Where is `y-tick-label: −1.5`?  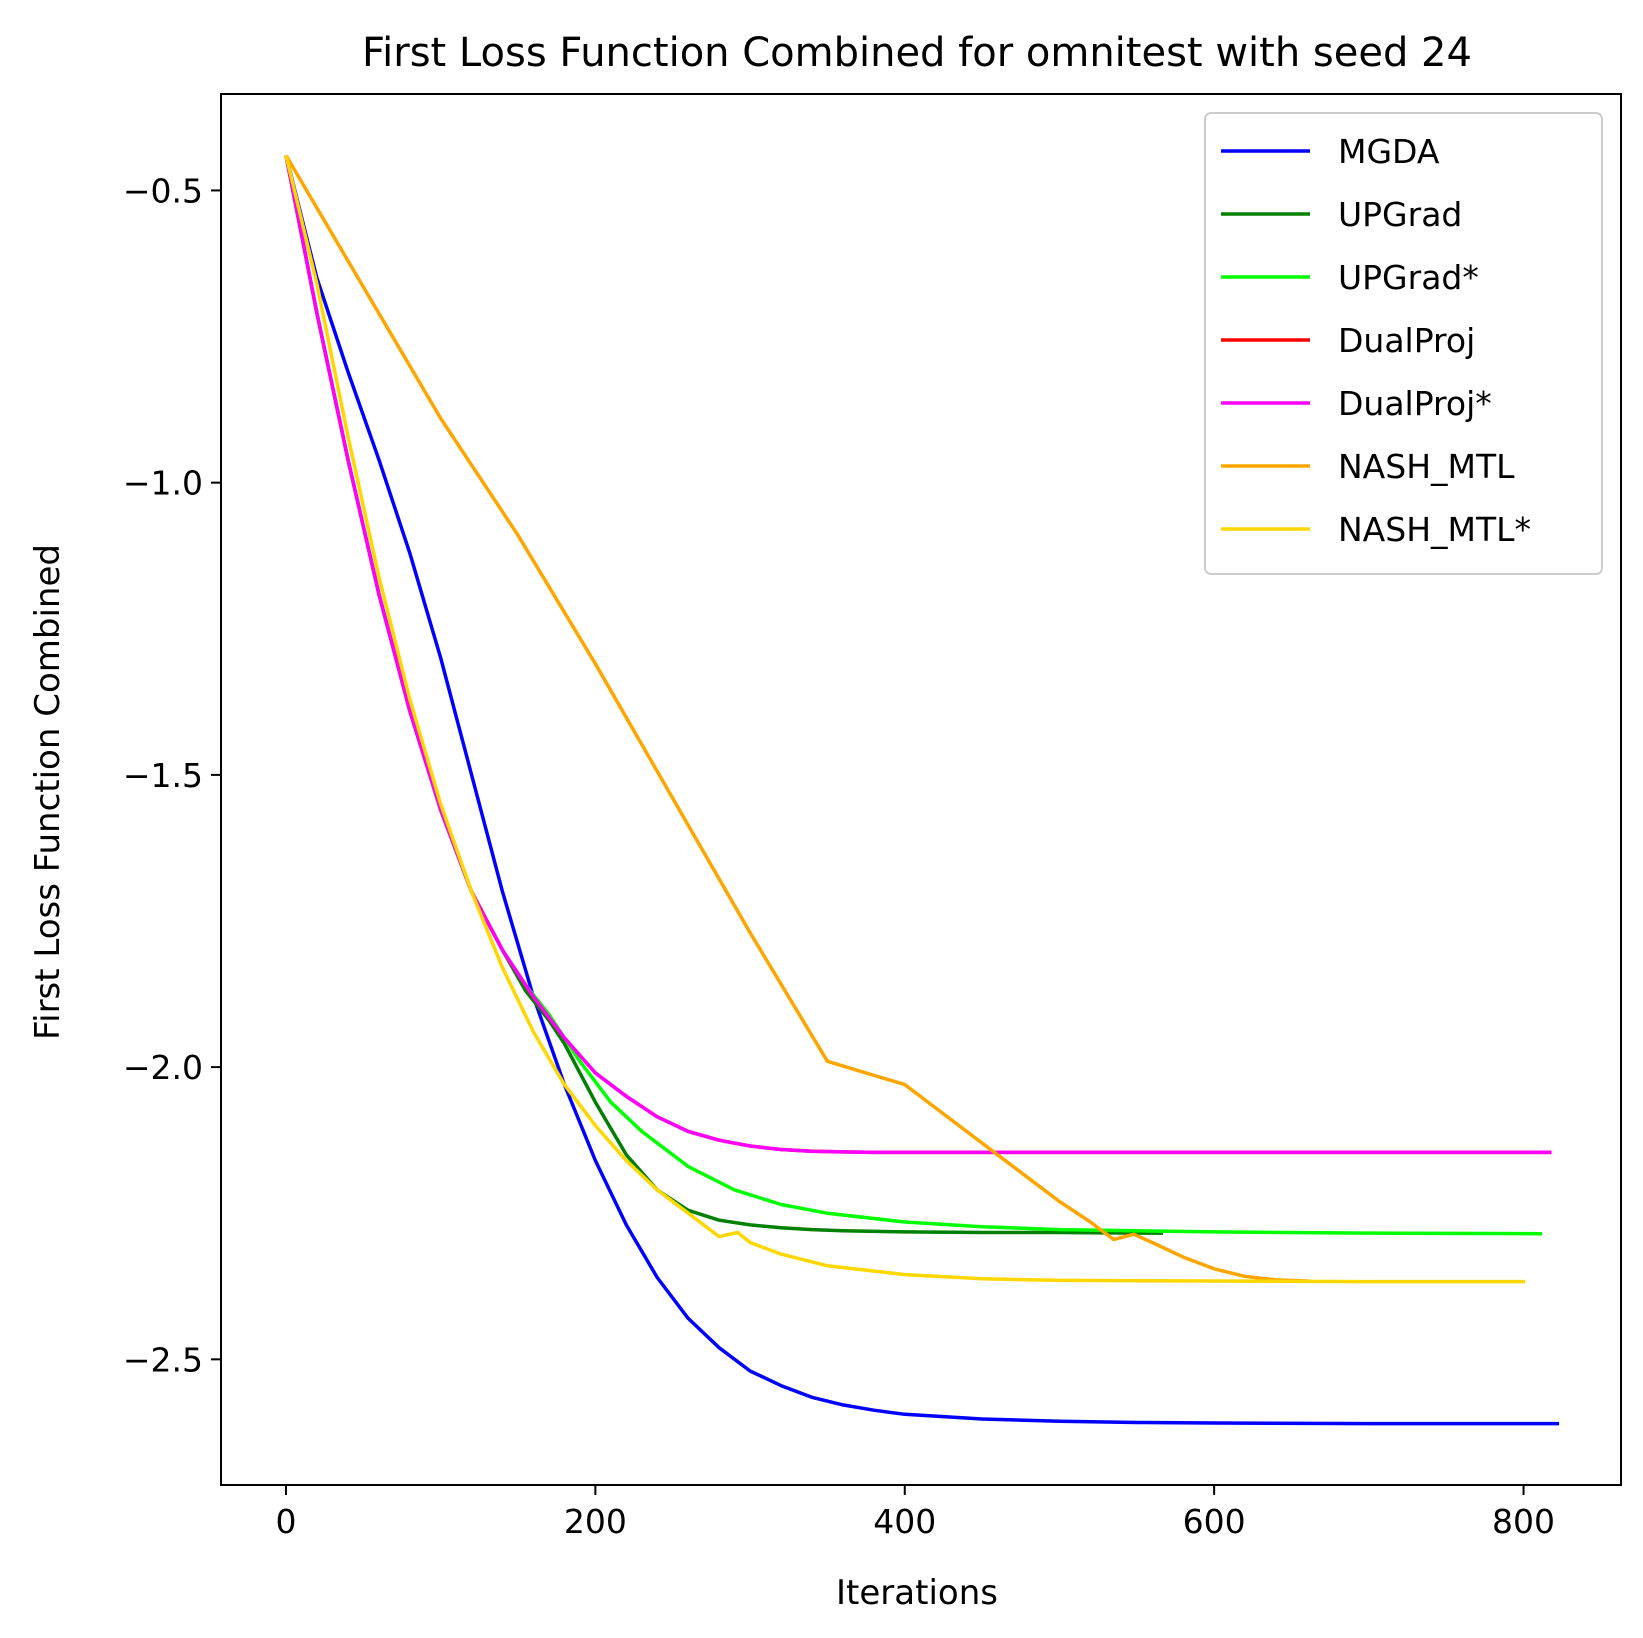
y-tick-label: −1.5 is located at coordinates (163, 775).